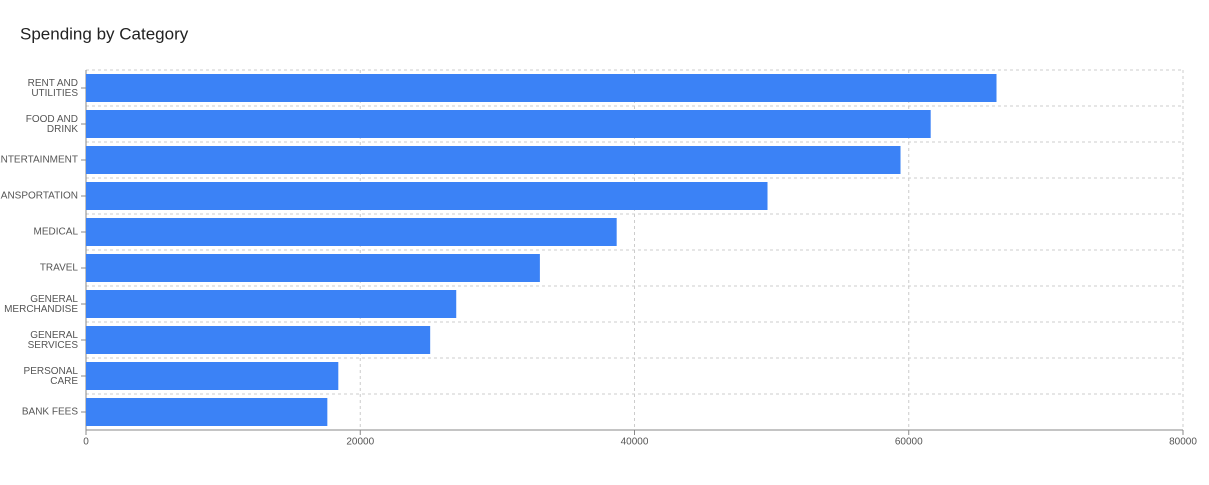 This screenshot has height=485, width=1209. I want to click on y-tick-label: PERSONAL CARE, so click(51, 376).